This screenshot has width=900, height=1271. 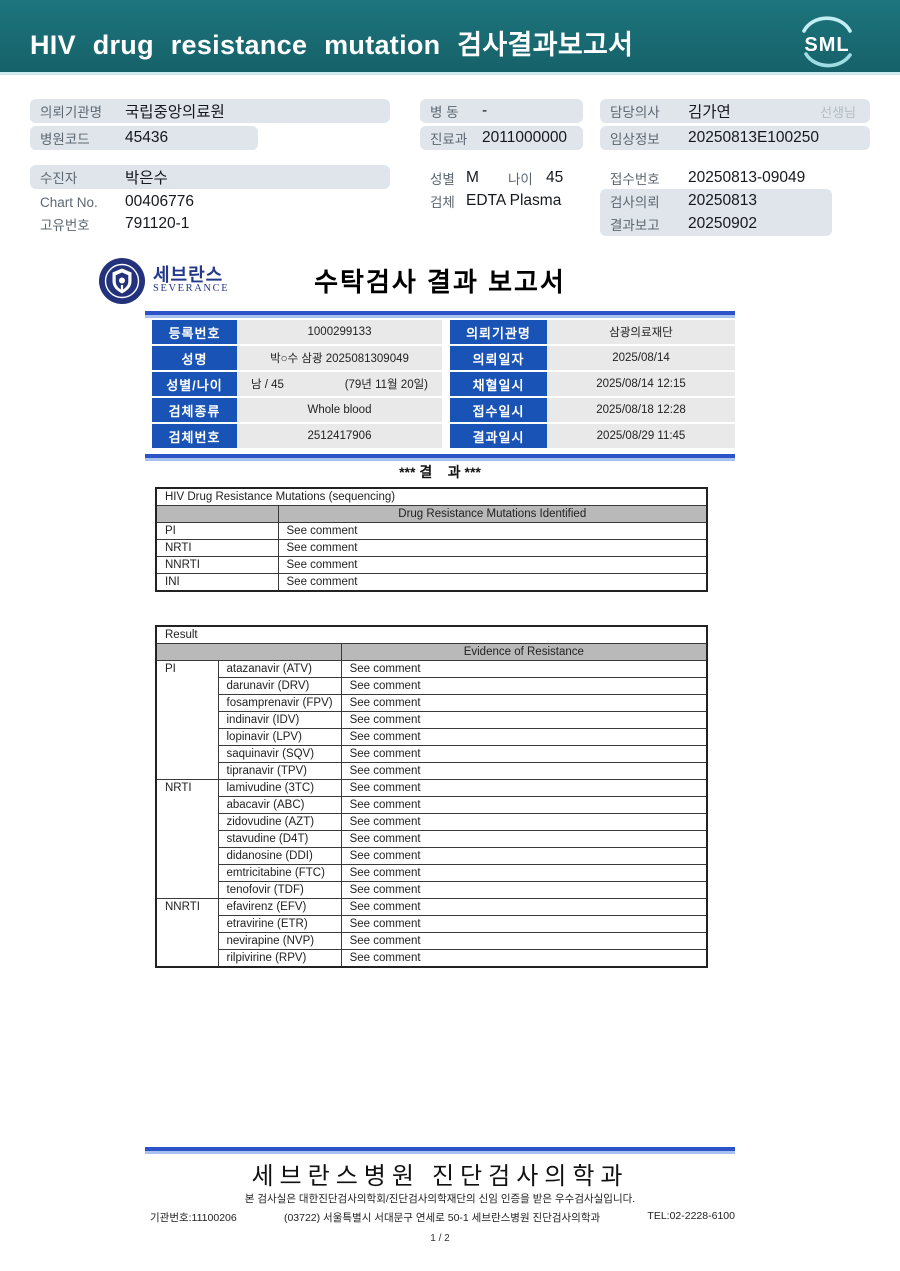 What do you see at coordinates (210, 177) in the screenshot?
I see `field-patient-name: 수진자 박은수` at bounding box center [210, 177].